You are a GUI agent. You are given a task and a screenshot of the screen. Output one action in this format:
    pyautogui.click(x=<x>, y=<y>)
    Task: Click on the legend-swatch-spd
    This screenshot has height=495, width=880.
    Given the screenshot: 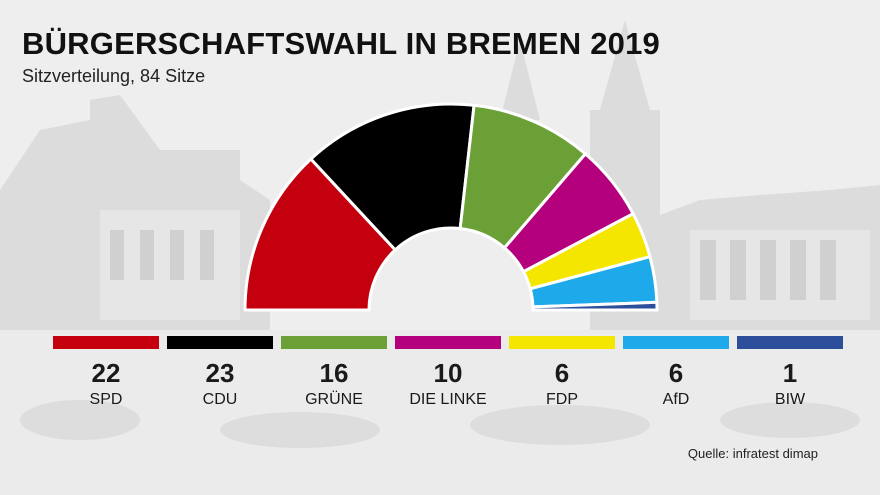 What is the action you would take?
    pyautogui.click(x=106, y=342)
    